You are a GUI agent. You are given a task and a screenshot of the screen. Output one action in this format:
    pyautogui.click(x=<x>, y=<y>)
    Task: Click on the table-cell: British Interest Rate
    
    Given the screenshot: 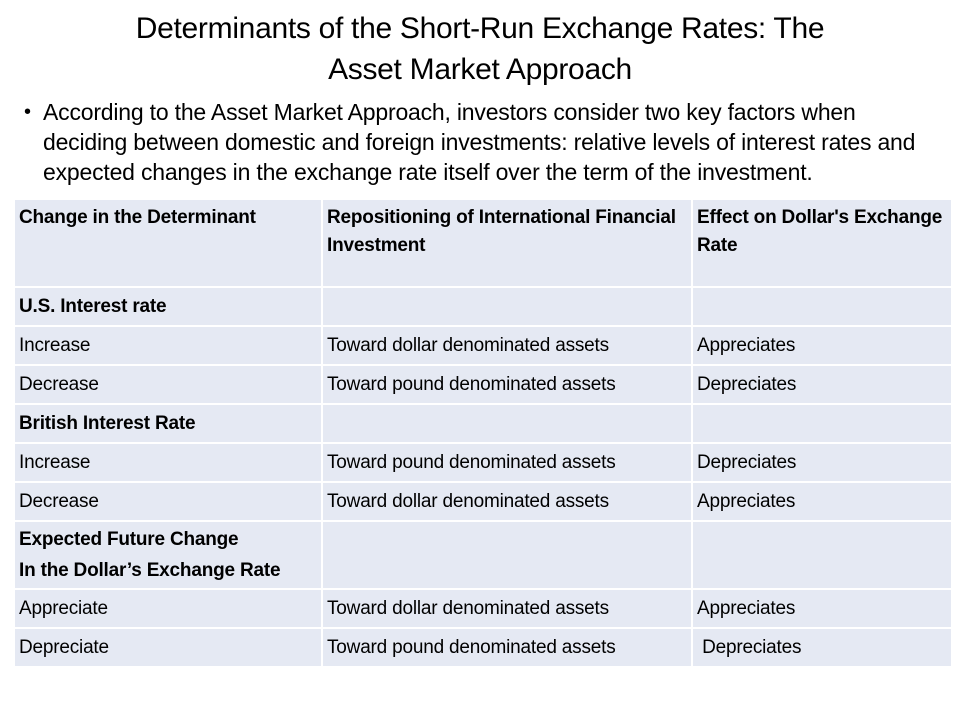 What is the action you would take?
    pyautogui.click(x=168, y=423)
    